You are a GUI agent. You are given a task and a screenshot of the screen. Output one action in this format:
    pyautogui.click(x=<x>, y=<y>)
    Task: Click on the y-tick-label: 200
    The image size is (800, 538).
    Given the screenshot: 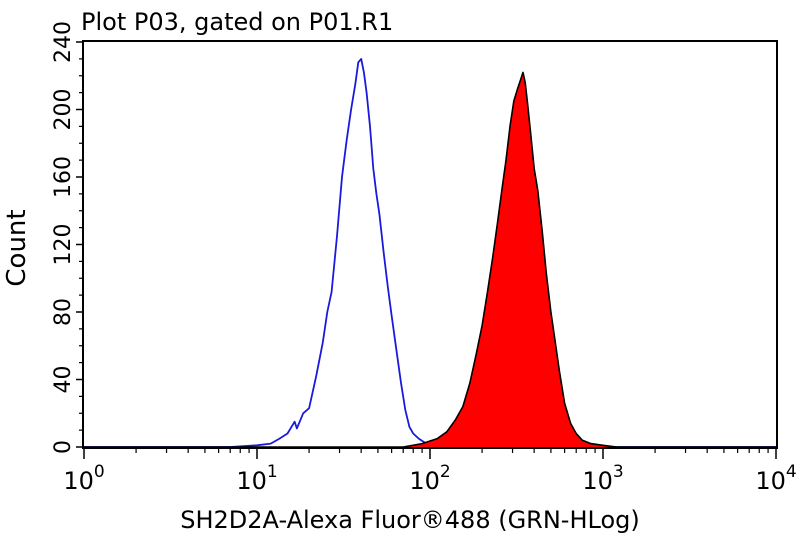 What is the action you would take?
    pyautogui.click(x=63, y=110)
    